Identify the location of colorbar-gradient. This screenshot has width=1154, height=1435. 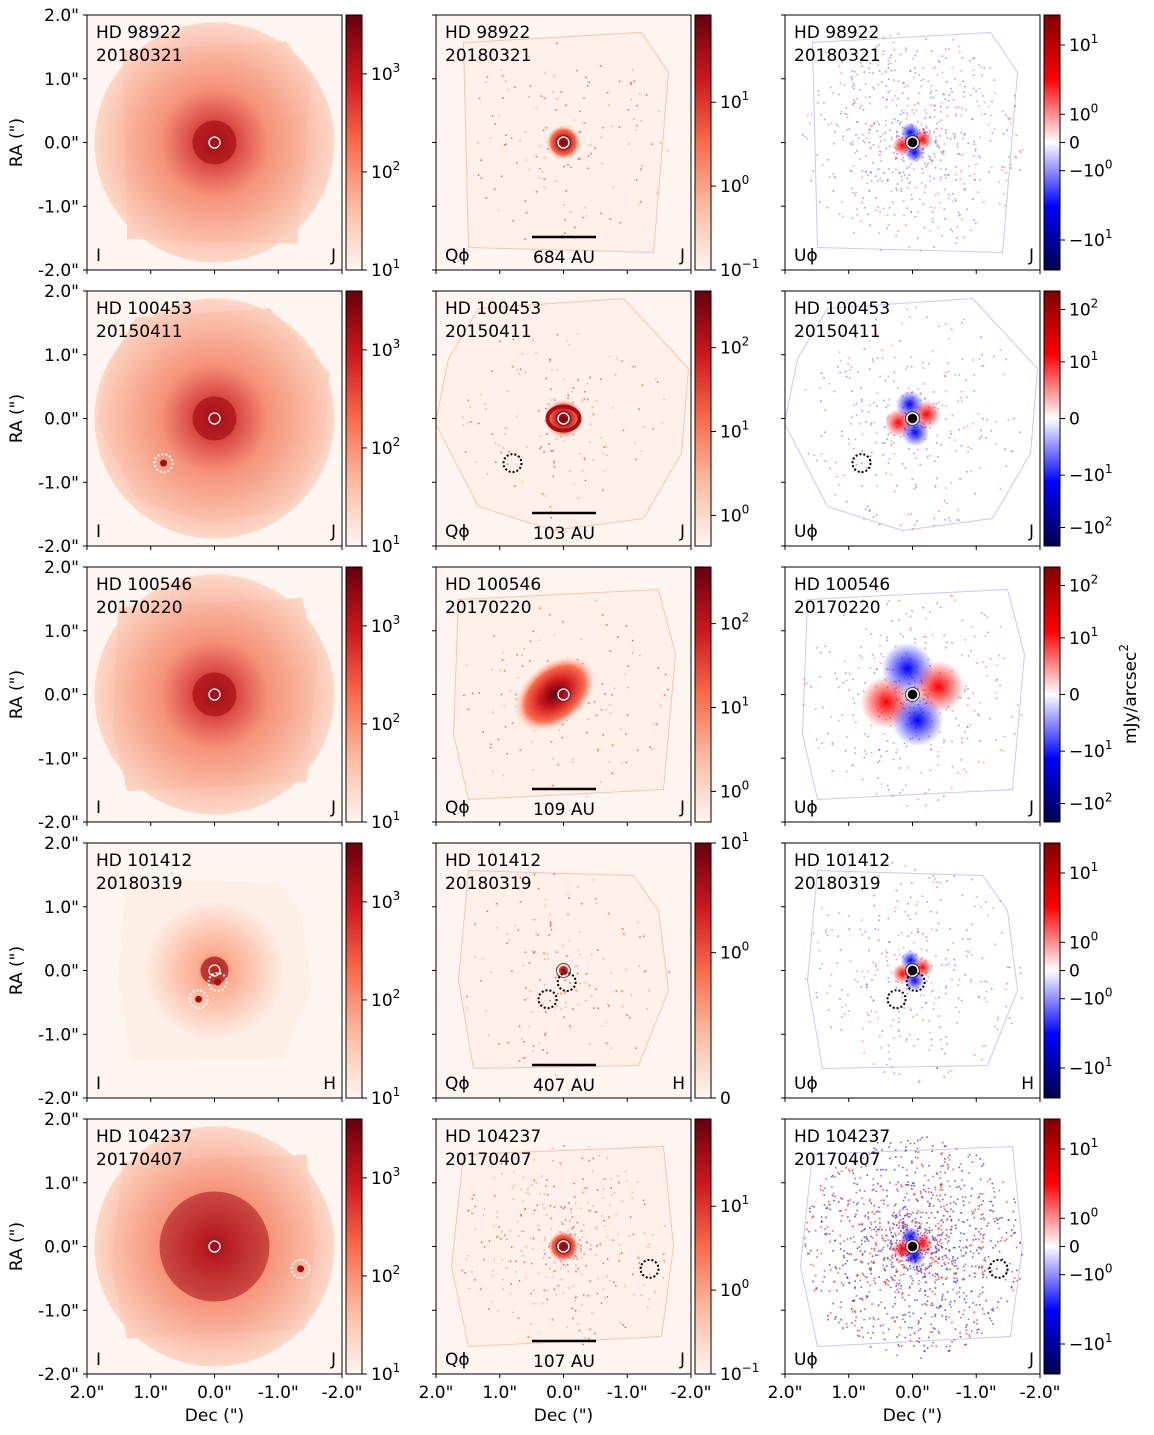
(354, 142).